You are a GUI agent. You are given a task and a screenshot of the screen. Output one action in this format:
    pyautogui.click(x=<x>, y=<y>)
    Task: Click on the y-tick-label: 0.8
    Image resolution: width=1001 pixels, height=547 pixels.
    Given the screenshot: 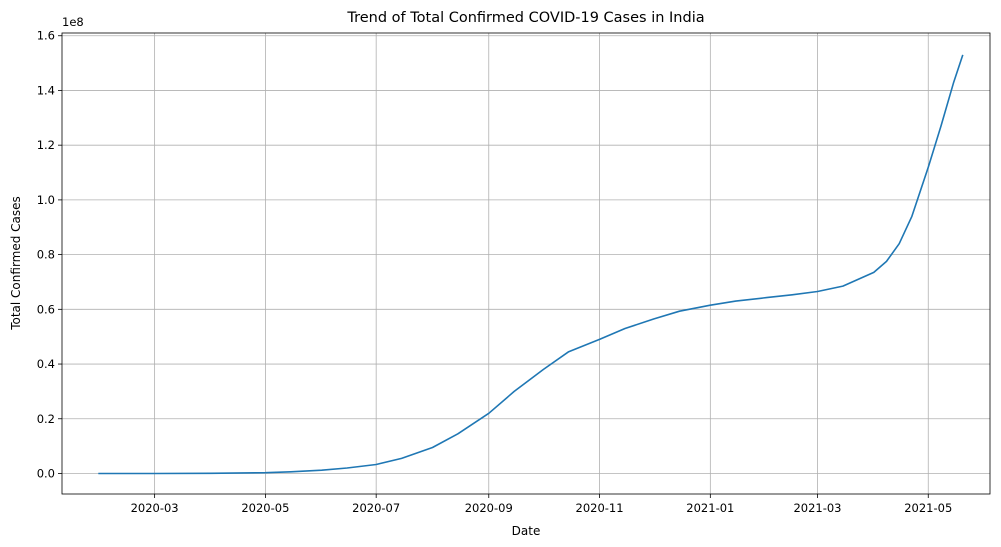 What is the action you would take?
    pyautogui.click(x=46, y=255)
    